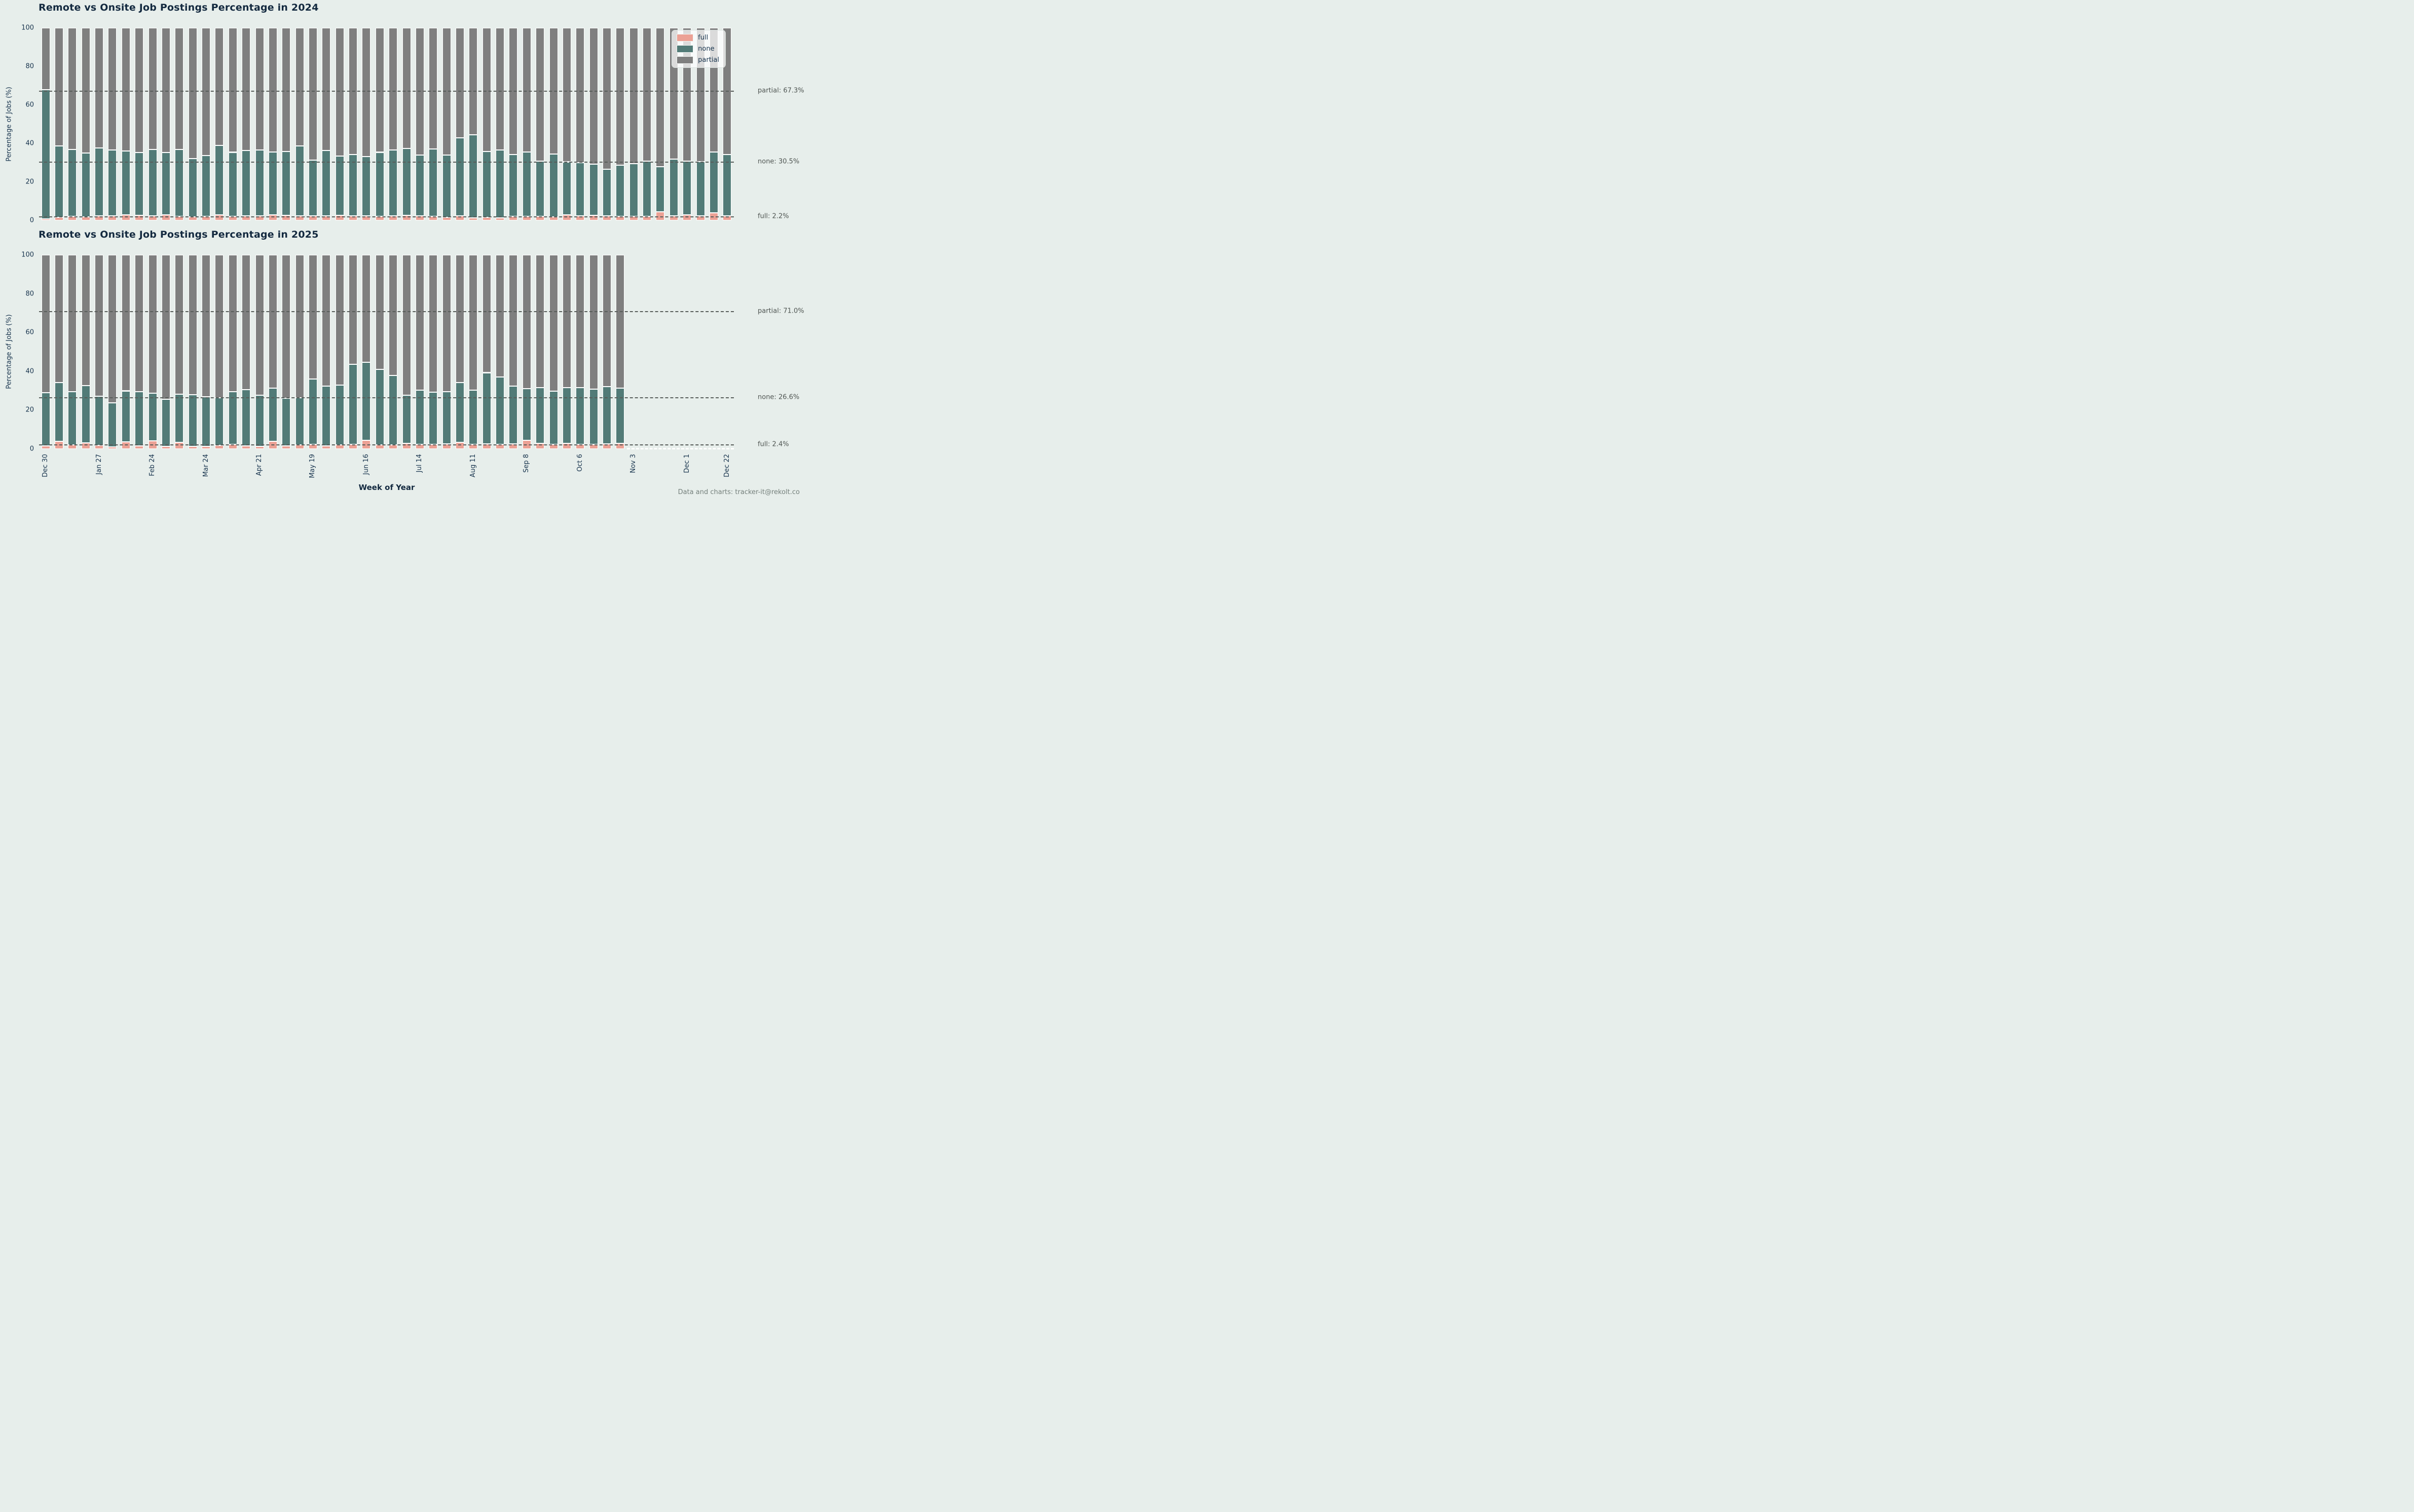 This screenshot has height=1512, width=2414. Describe the element at coordinates (727, 465) in the screenshot. I see `x-tick-dec-22: Dec 22` at that location.